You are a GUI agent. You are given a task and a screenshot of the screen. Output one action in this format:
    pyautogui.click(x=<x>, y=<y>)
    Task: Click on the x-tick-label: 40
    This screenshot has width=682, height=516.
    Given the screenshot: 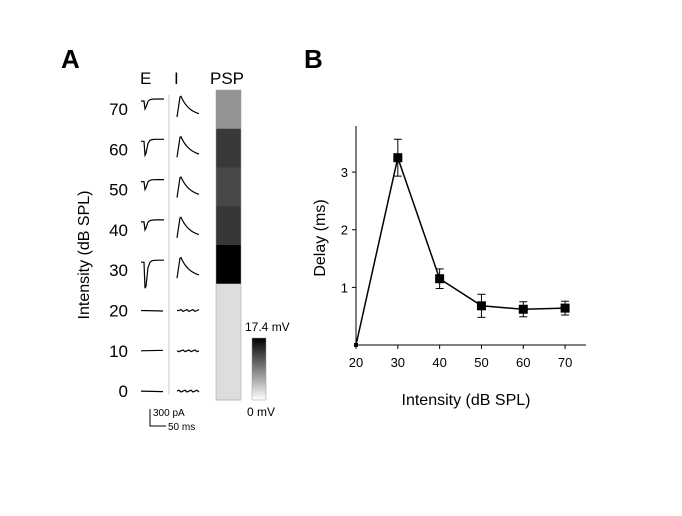 What is the action you would take?
    pyautogui.click(x=439, y=362)
    